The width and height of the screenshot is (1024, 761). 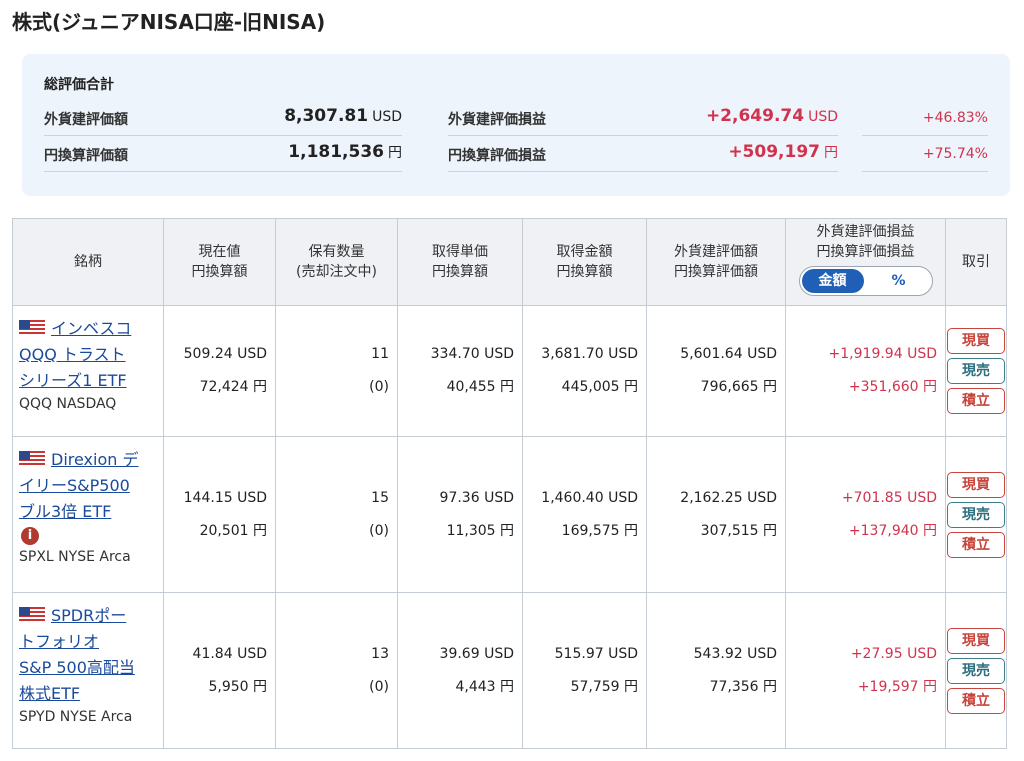 I want to click on yen-pl-pct-row: +75.74%, so click(x=925, y=155).